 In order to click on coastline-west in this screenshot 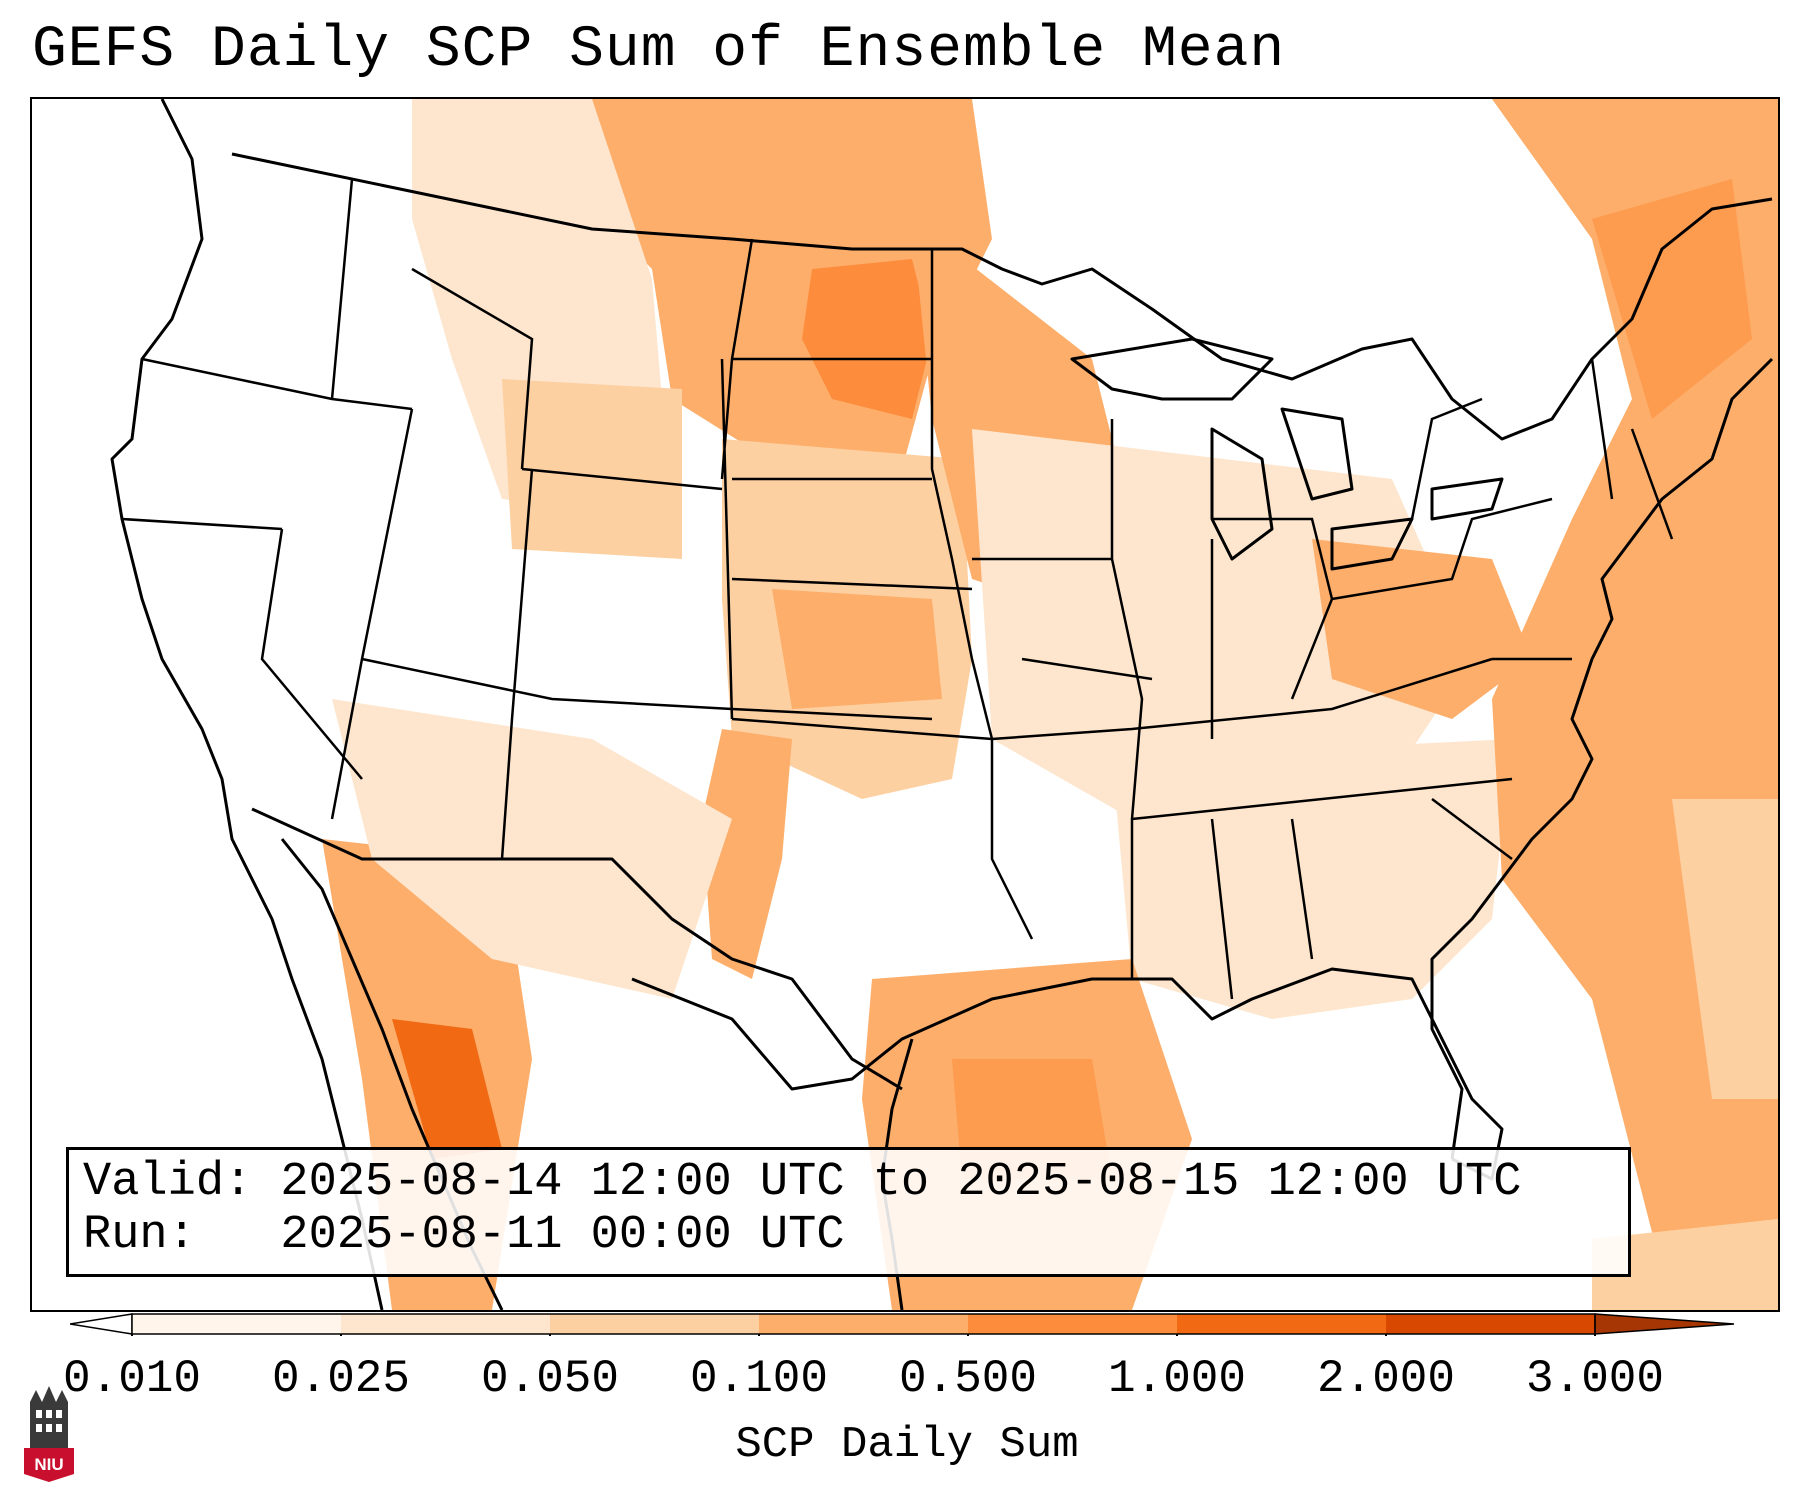, I will do `click(247, 704)`.